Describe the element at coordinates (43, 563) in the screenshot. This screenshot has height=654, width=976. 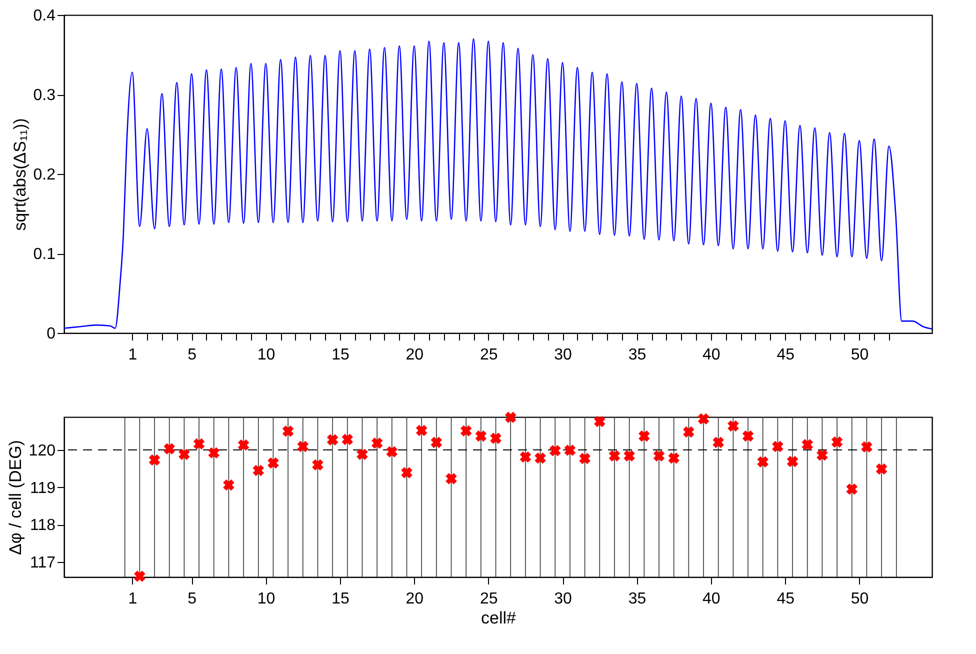
I see `y-tick-label: 117` at that location.